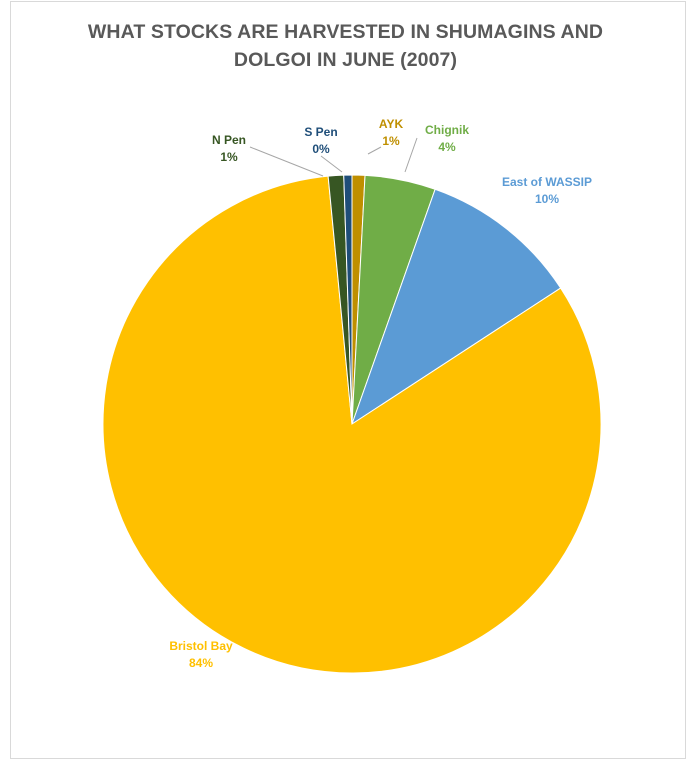  I want to click on pie-slice-s-pen, so click(348, 299).